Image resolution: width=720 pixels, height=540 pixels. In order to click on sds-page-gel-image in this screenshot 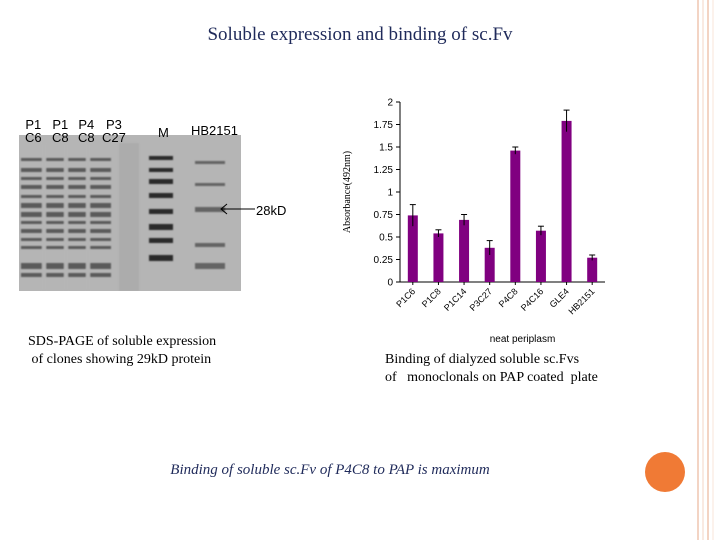, I will do `click(130, 202)`.